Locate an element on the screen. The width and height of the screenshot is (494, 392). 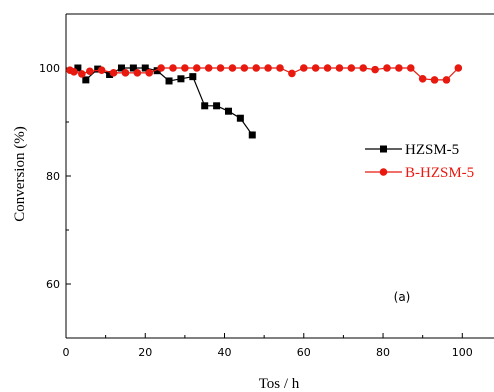
legend-marker-b-hzsm5 is located at coordinates (383, 172).